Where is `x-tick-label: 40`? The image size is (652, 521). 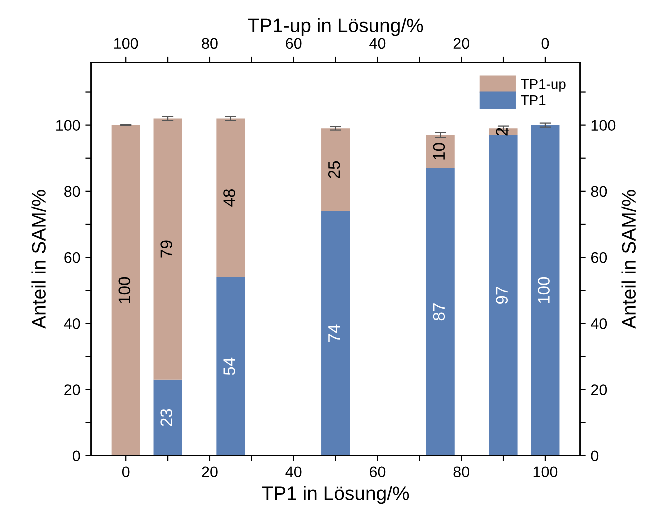 x-tick-label: 40 is located at coordinates (294, 472).